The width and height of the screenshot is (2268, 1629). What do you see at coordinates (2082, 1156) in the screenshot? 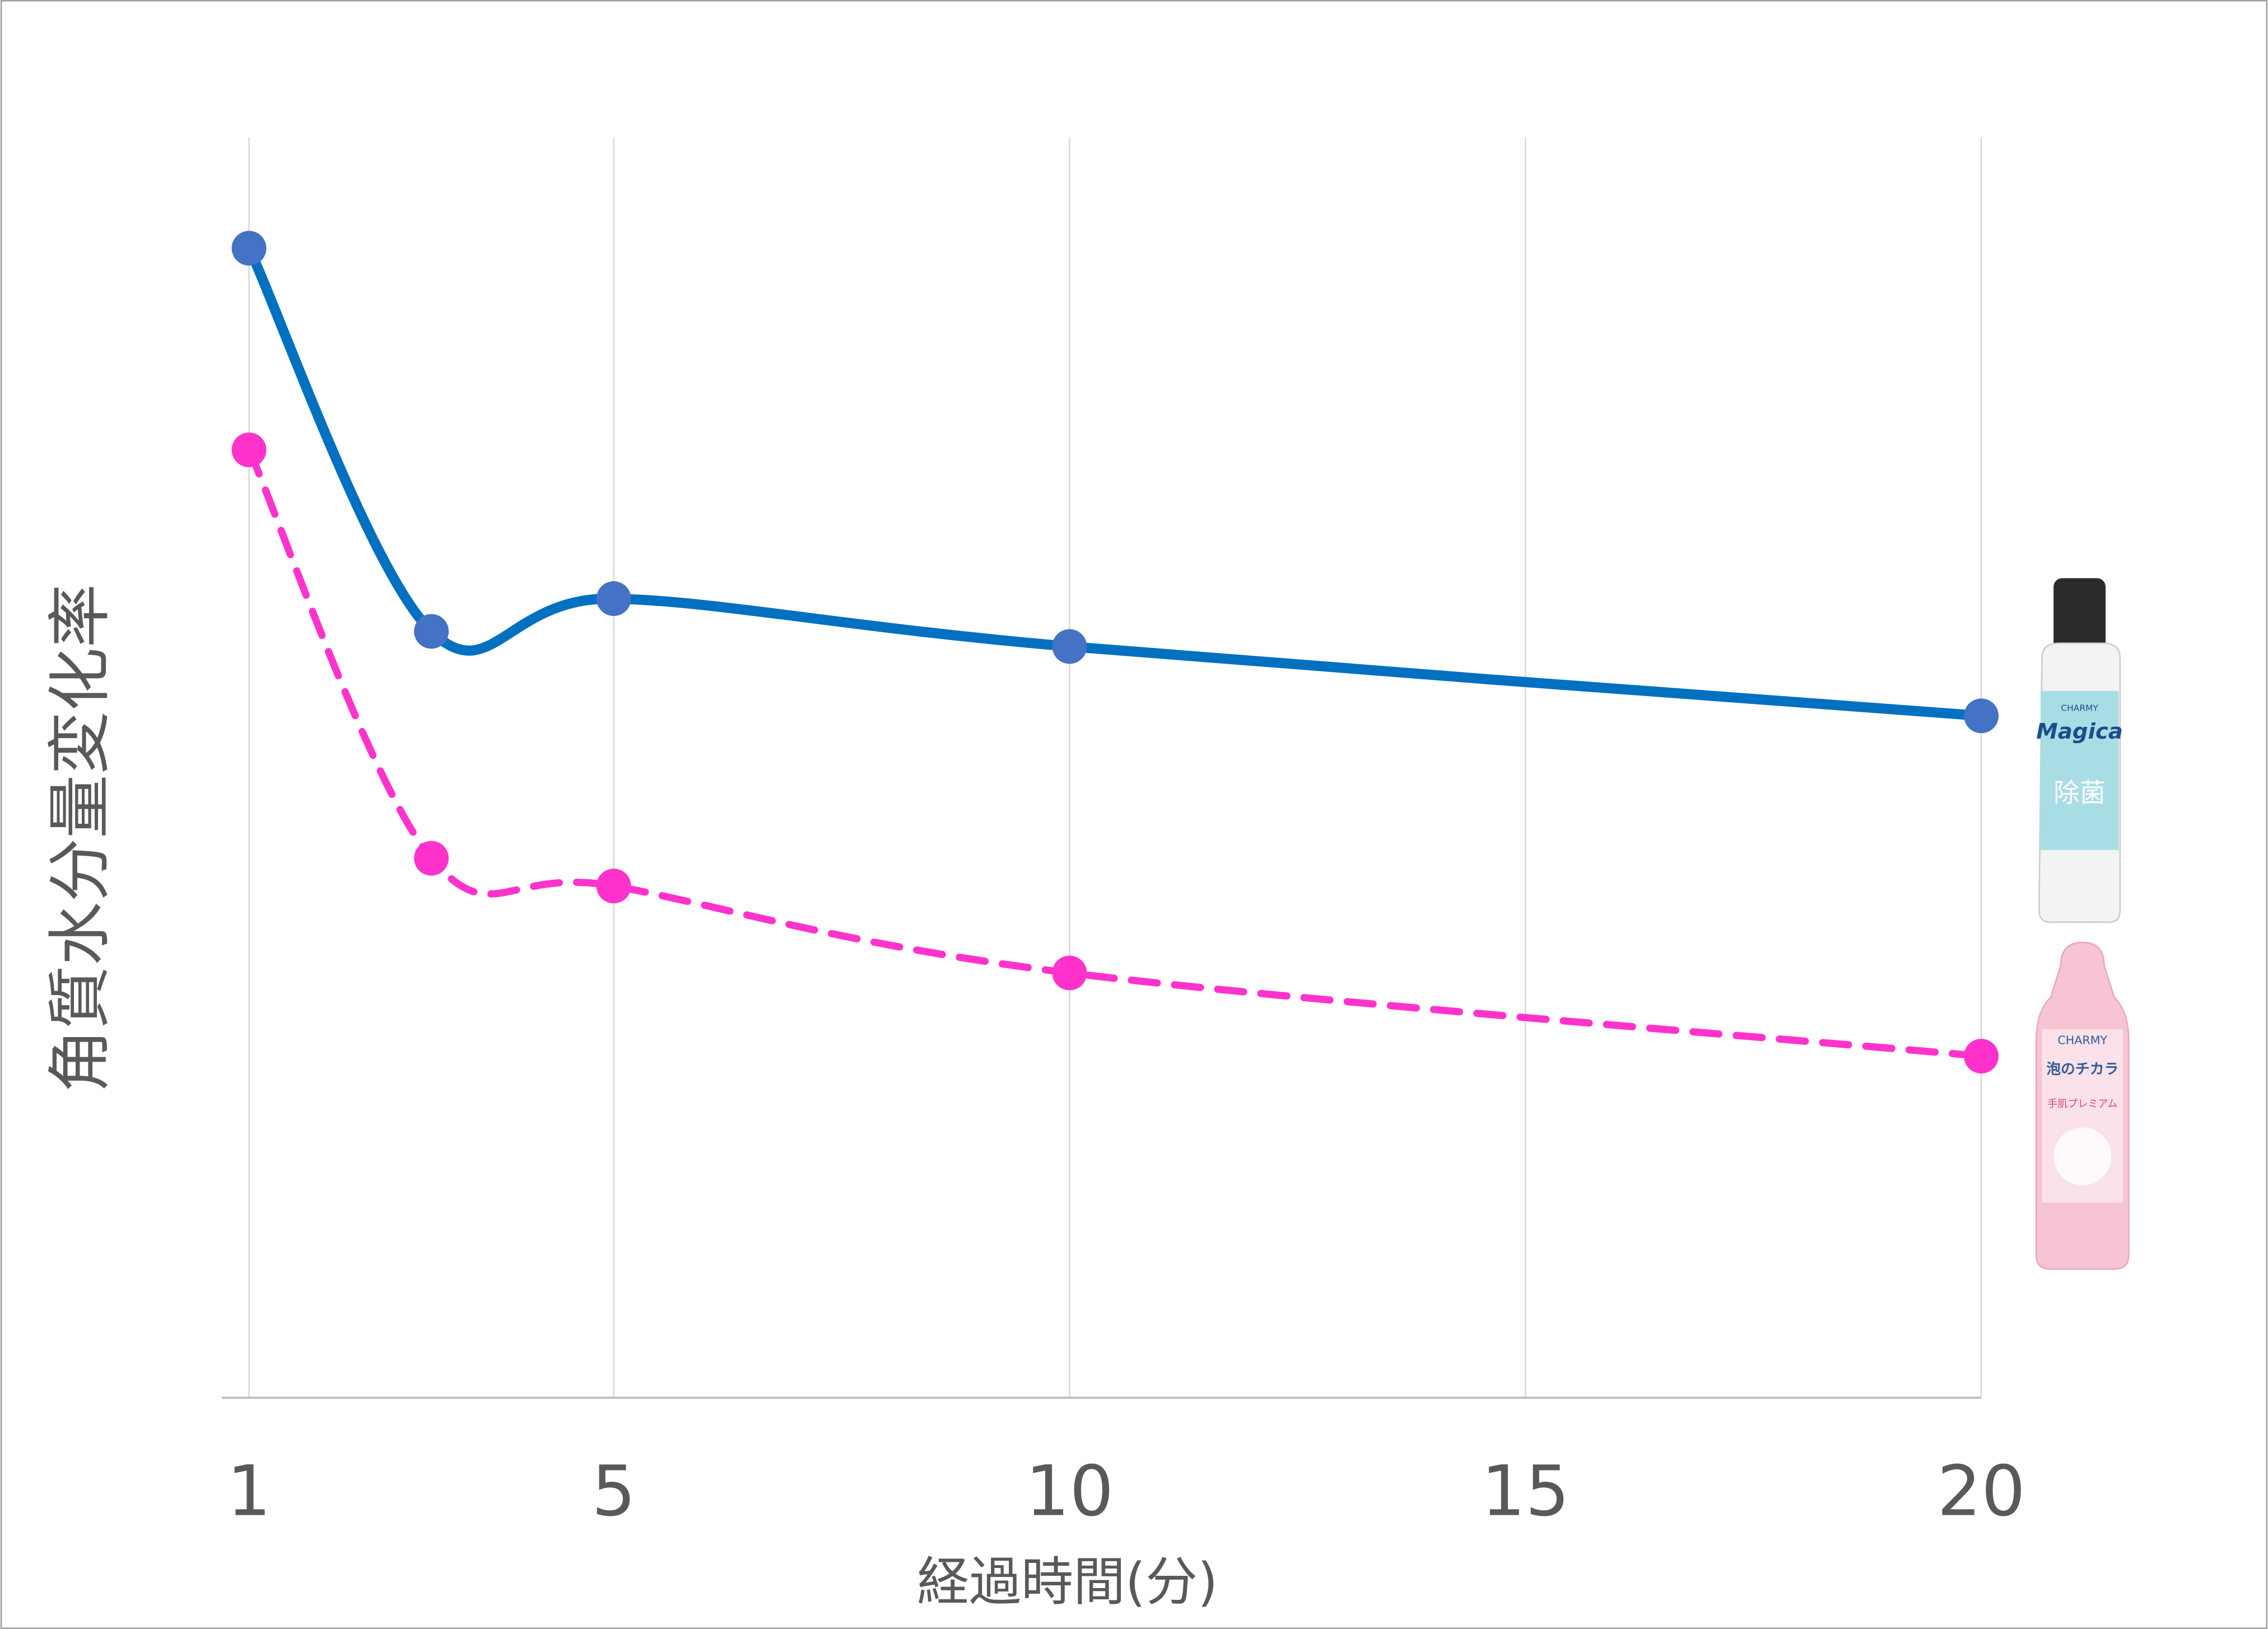
I see `foam-icon` at bounding box center [2082, 1156].